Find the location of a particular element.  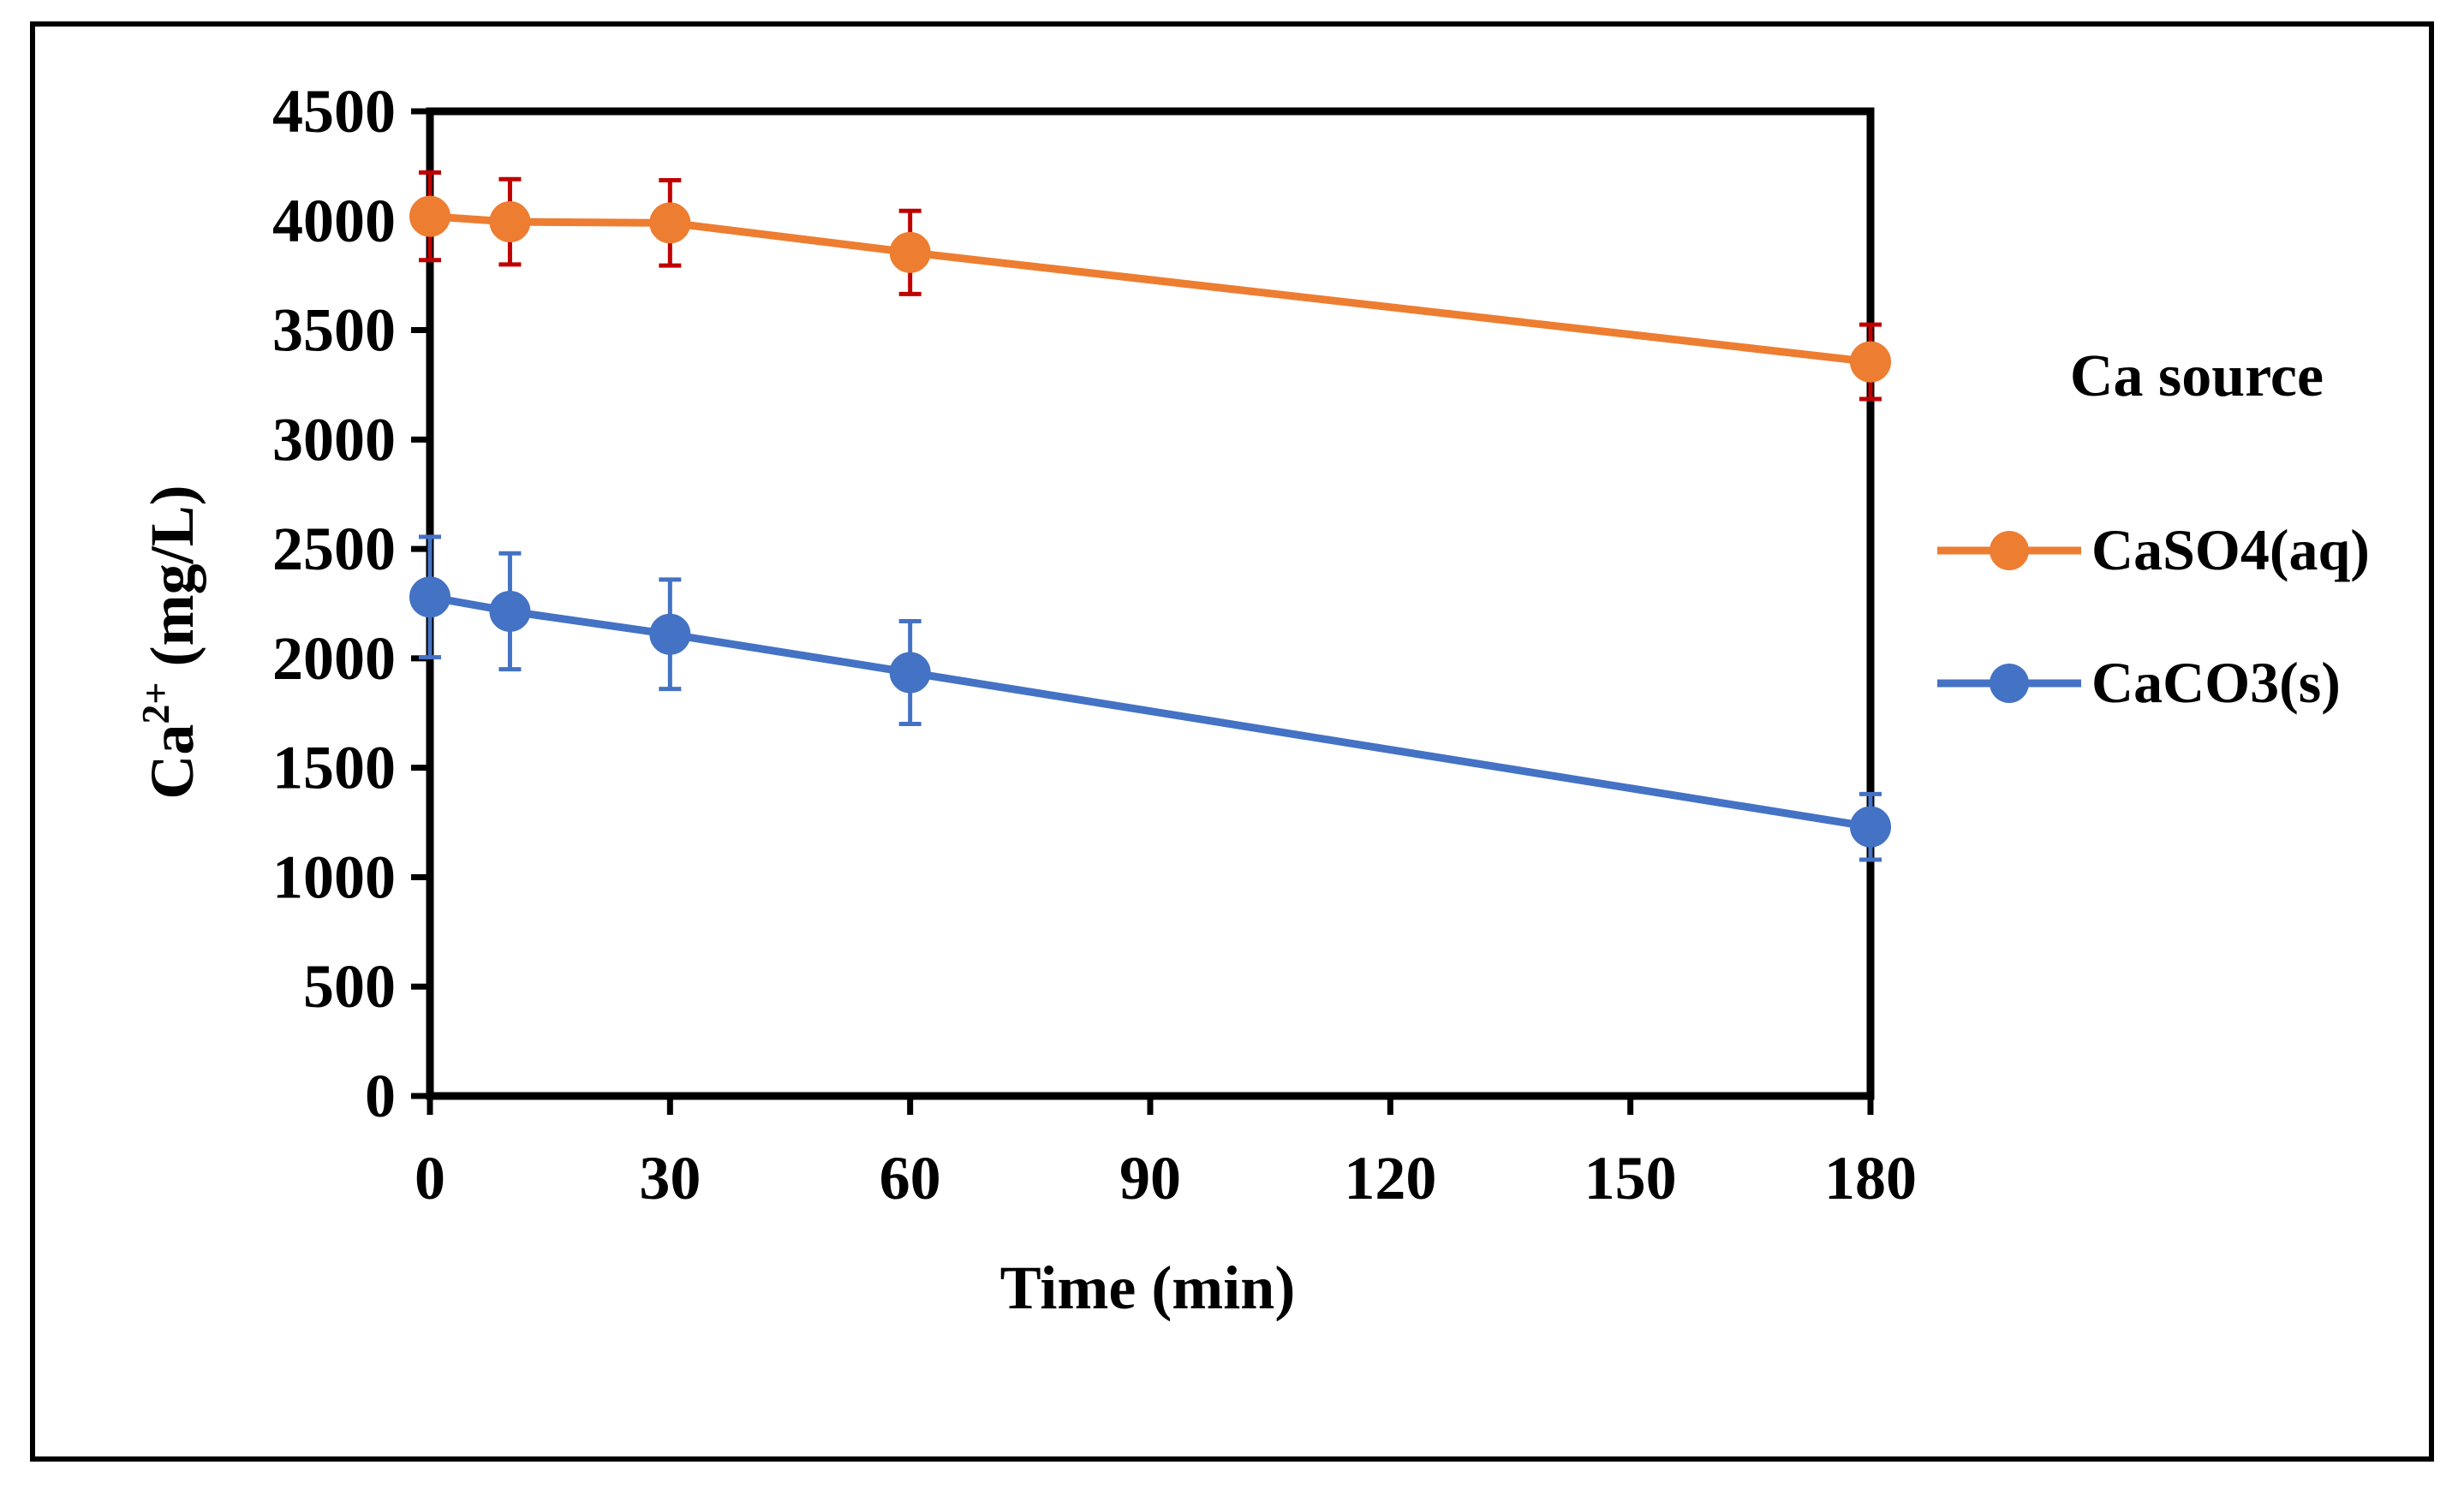

y-tick-label: 1500 is located at coordinates (334, 768).